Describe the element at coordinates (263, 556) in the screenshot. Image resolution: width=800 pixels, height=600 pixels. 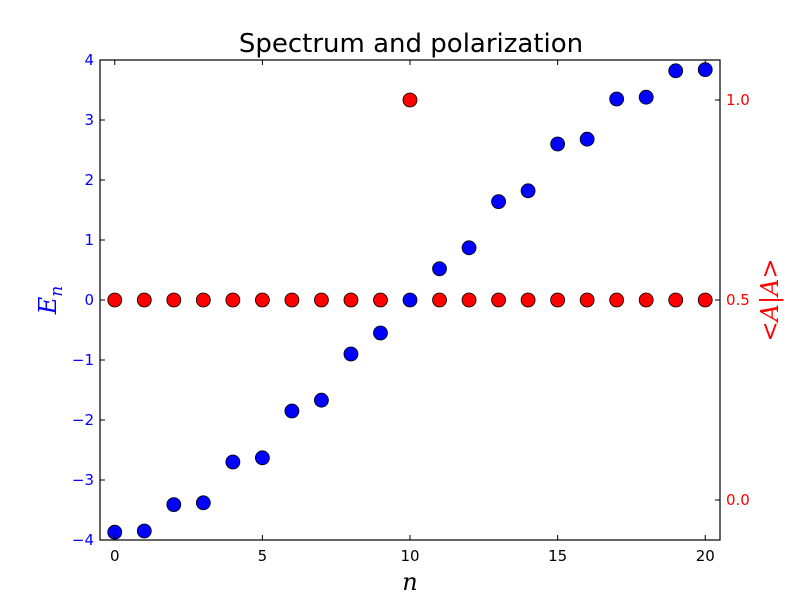
I see `x-tick-label: 5` at that location.